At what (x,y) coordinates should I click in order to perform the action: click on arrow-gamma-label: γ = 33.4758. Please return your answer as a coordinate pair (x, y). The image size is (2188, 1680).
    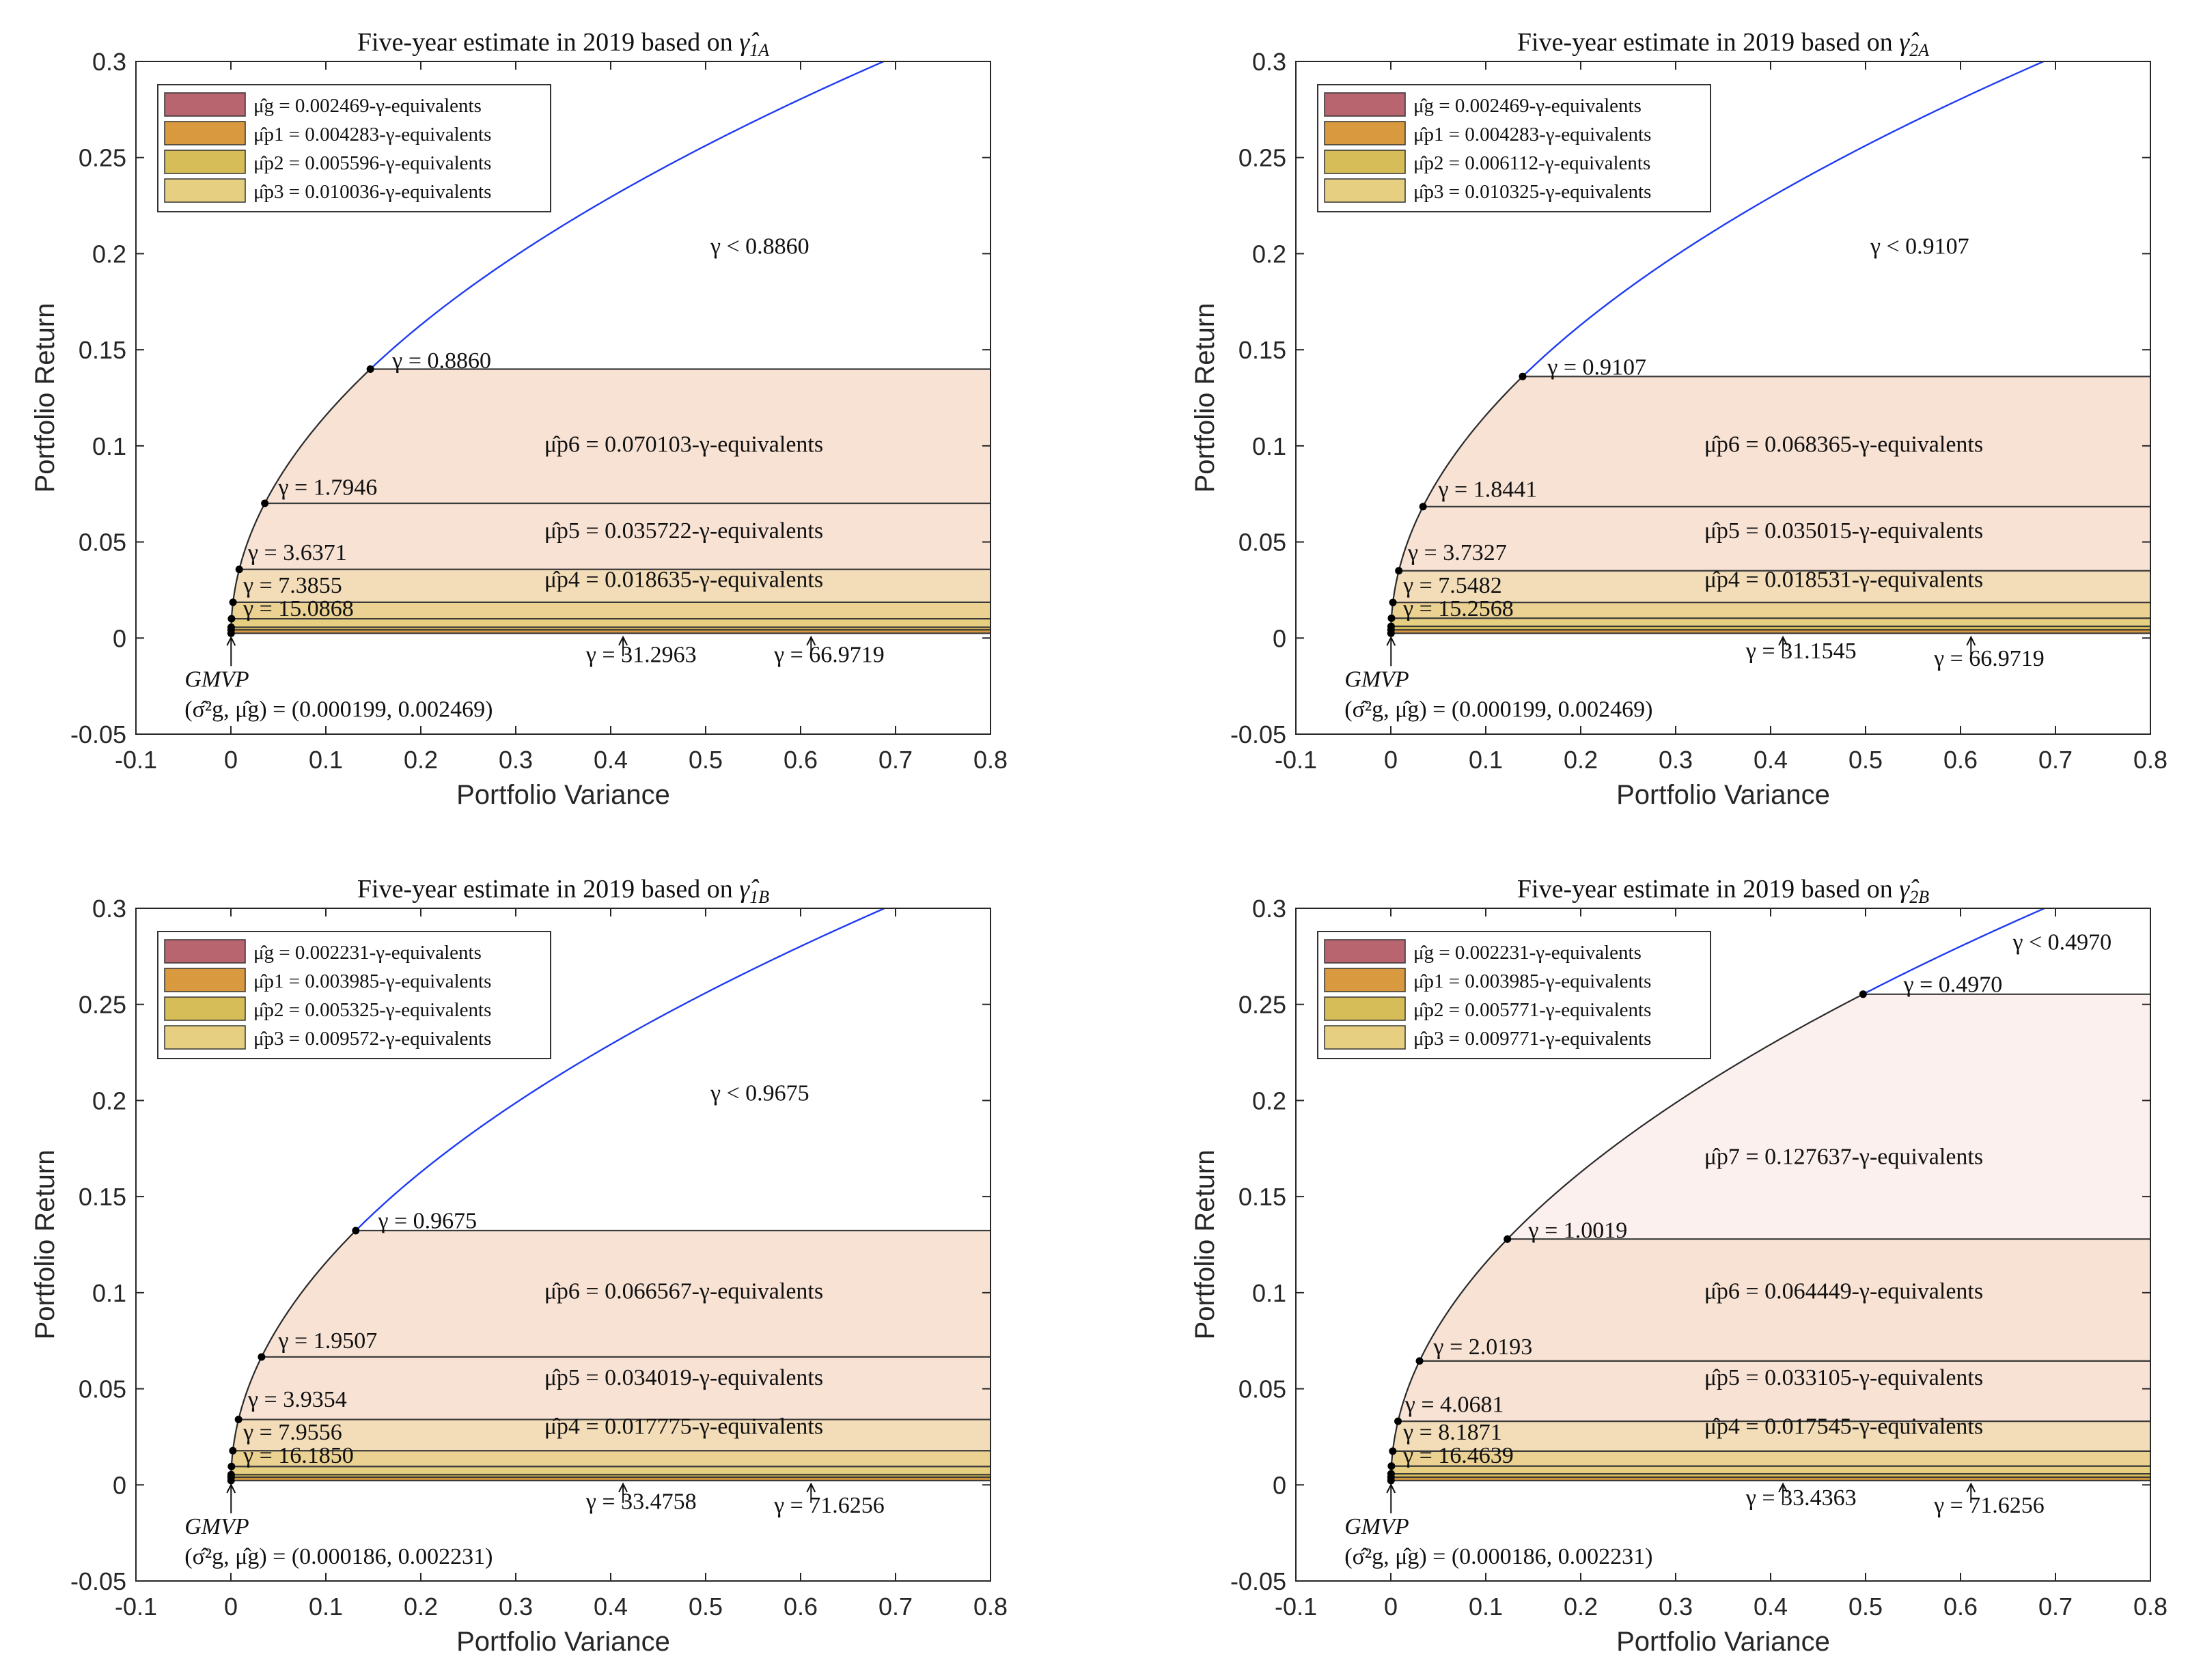
    Looking at the image, I should click on (641, 1502).